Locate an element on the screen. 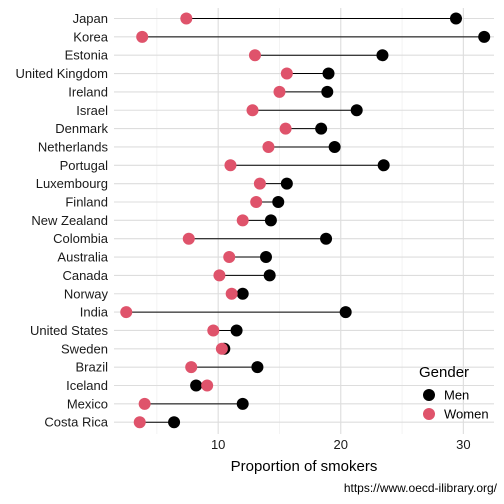  y-tick-label: Norway is located at coordinates (86, 293).